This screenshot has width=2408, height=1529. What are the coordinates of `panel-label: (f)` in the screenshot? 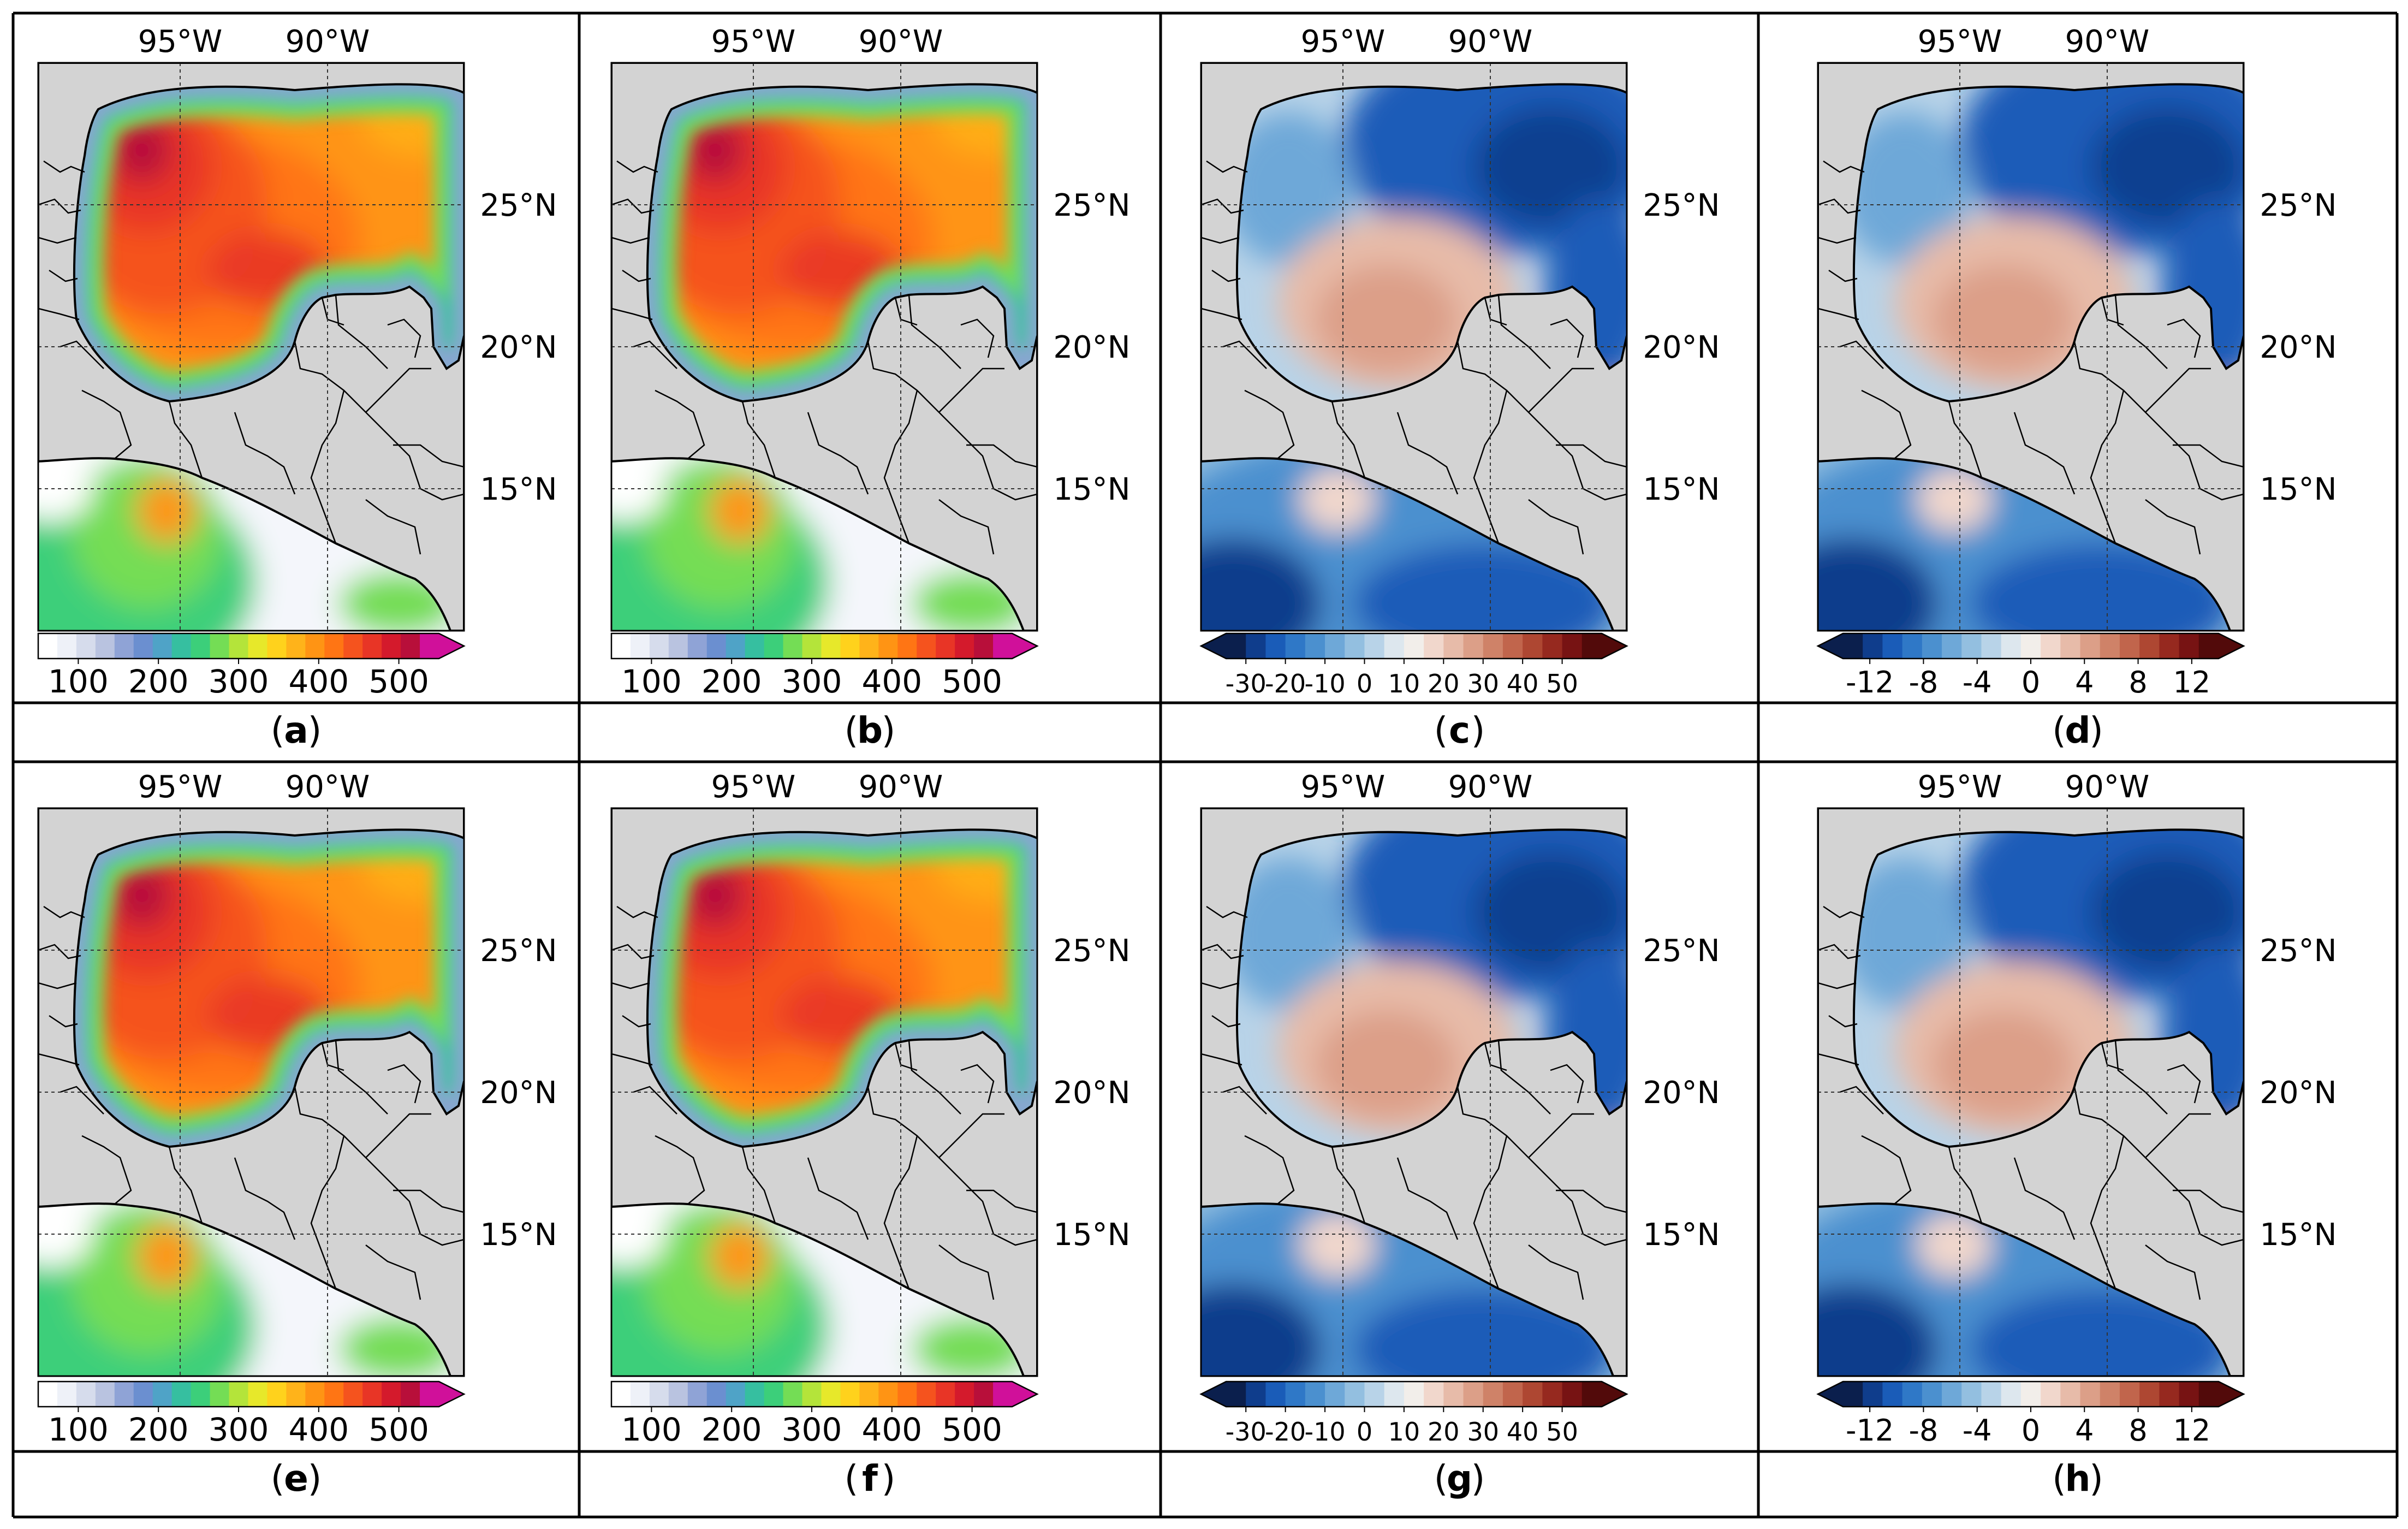 It's located at (871, 1478).